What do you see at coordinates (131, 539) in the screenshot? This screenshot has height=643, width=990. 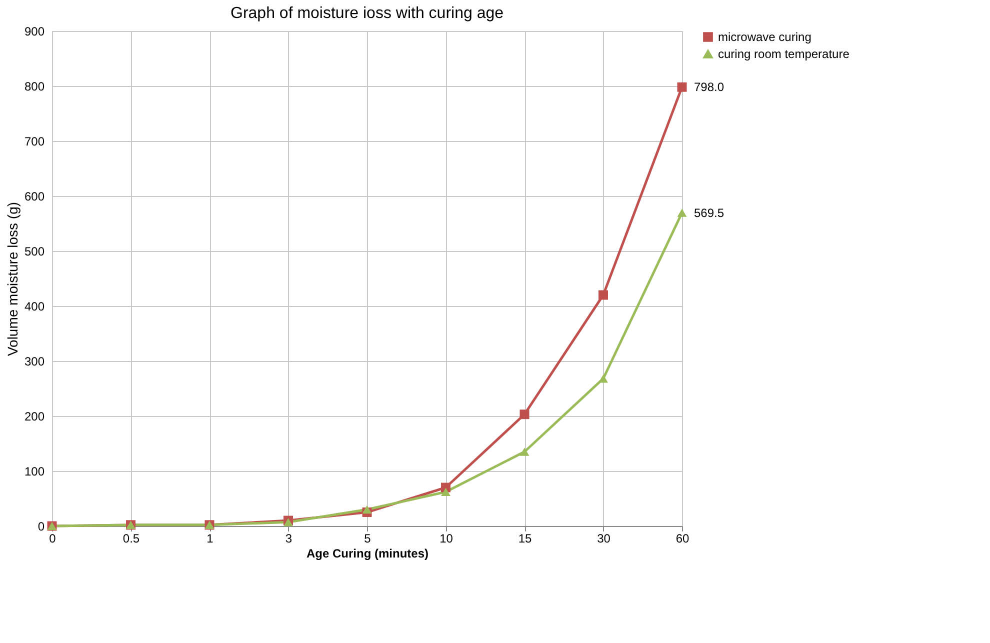 I see `x-tick-label: 0.5` at bounding box center [131, 539].